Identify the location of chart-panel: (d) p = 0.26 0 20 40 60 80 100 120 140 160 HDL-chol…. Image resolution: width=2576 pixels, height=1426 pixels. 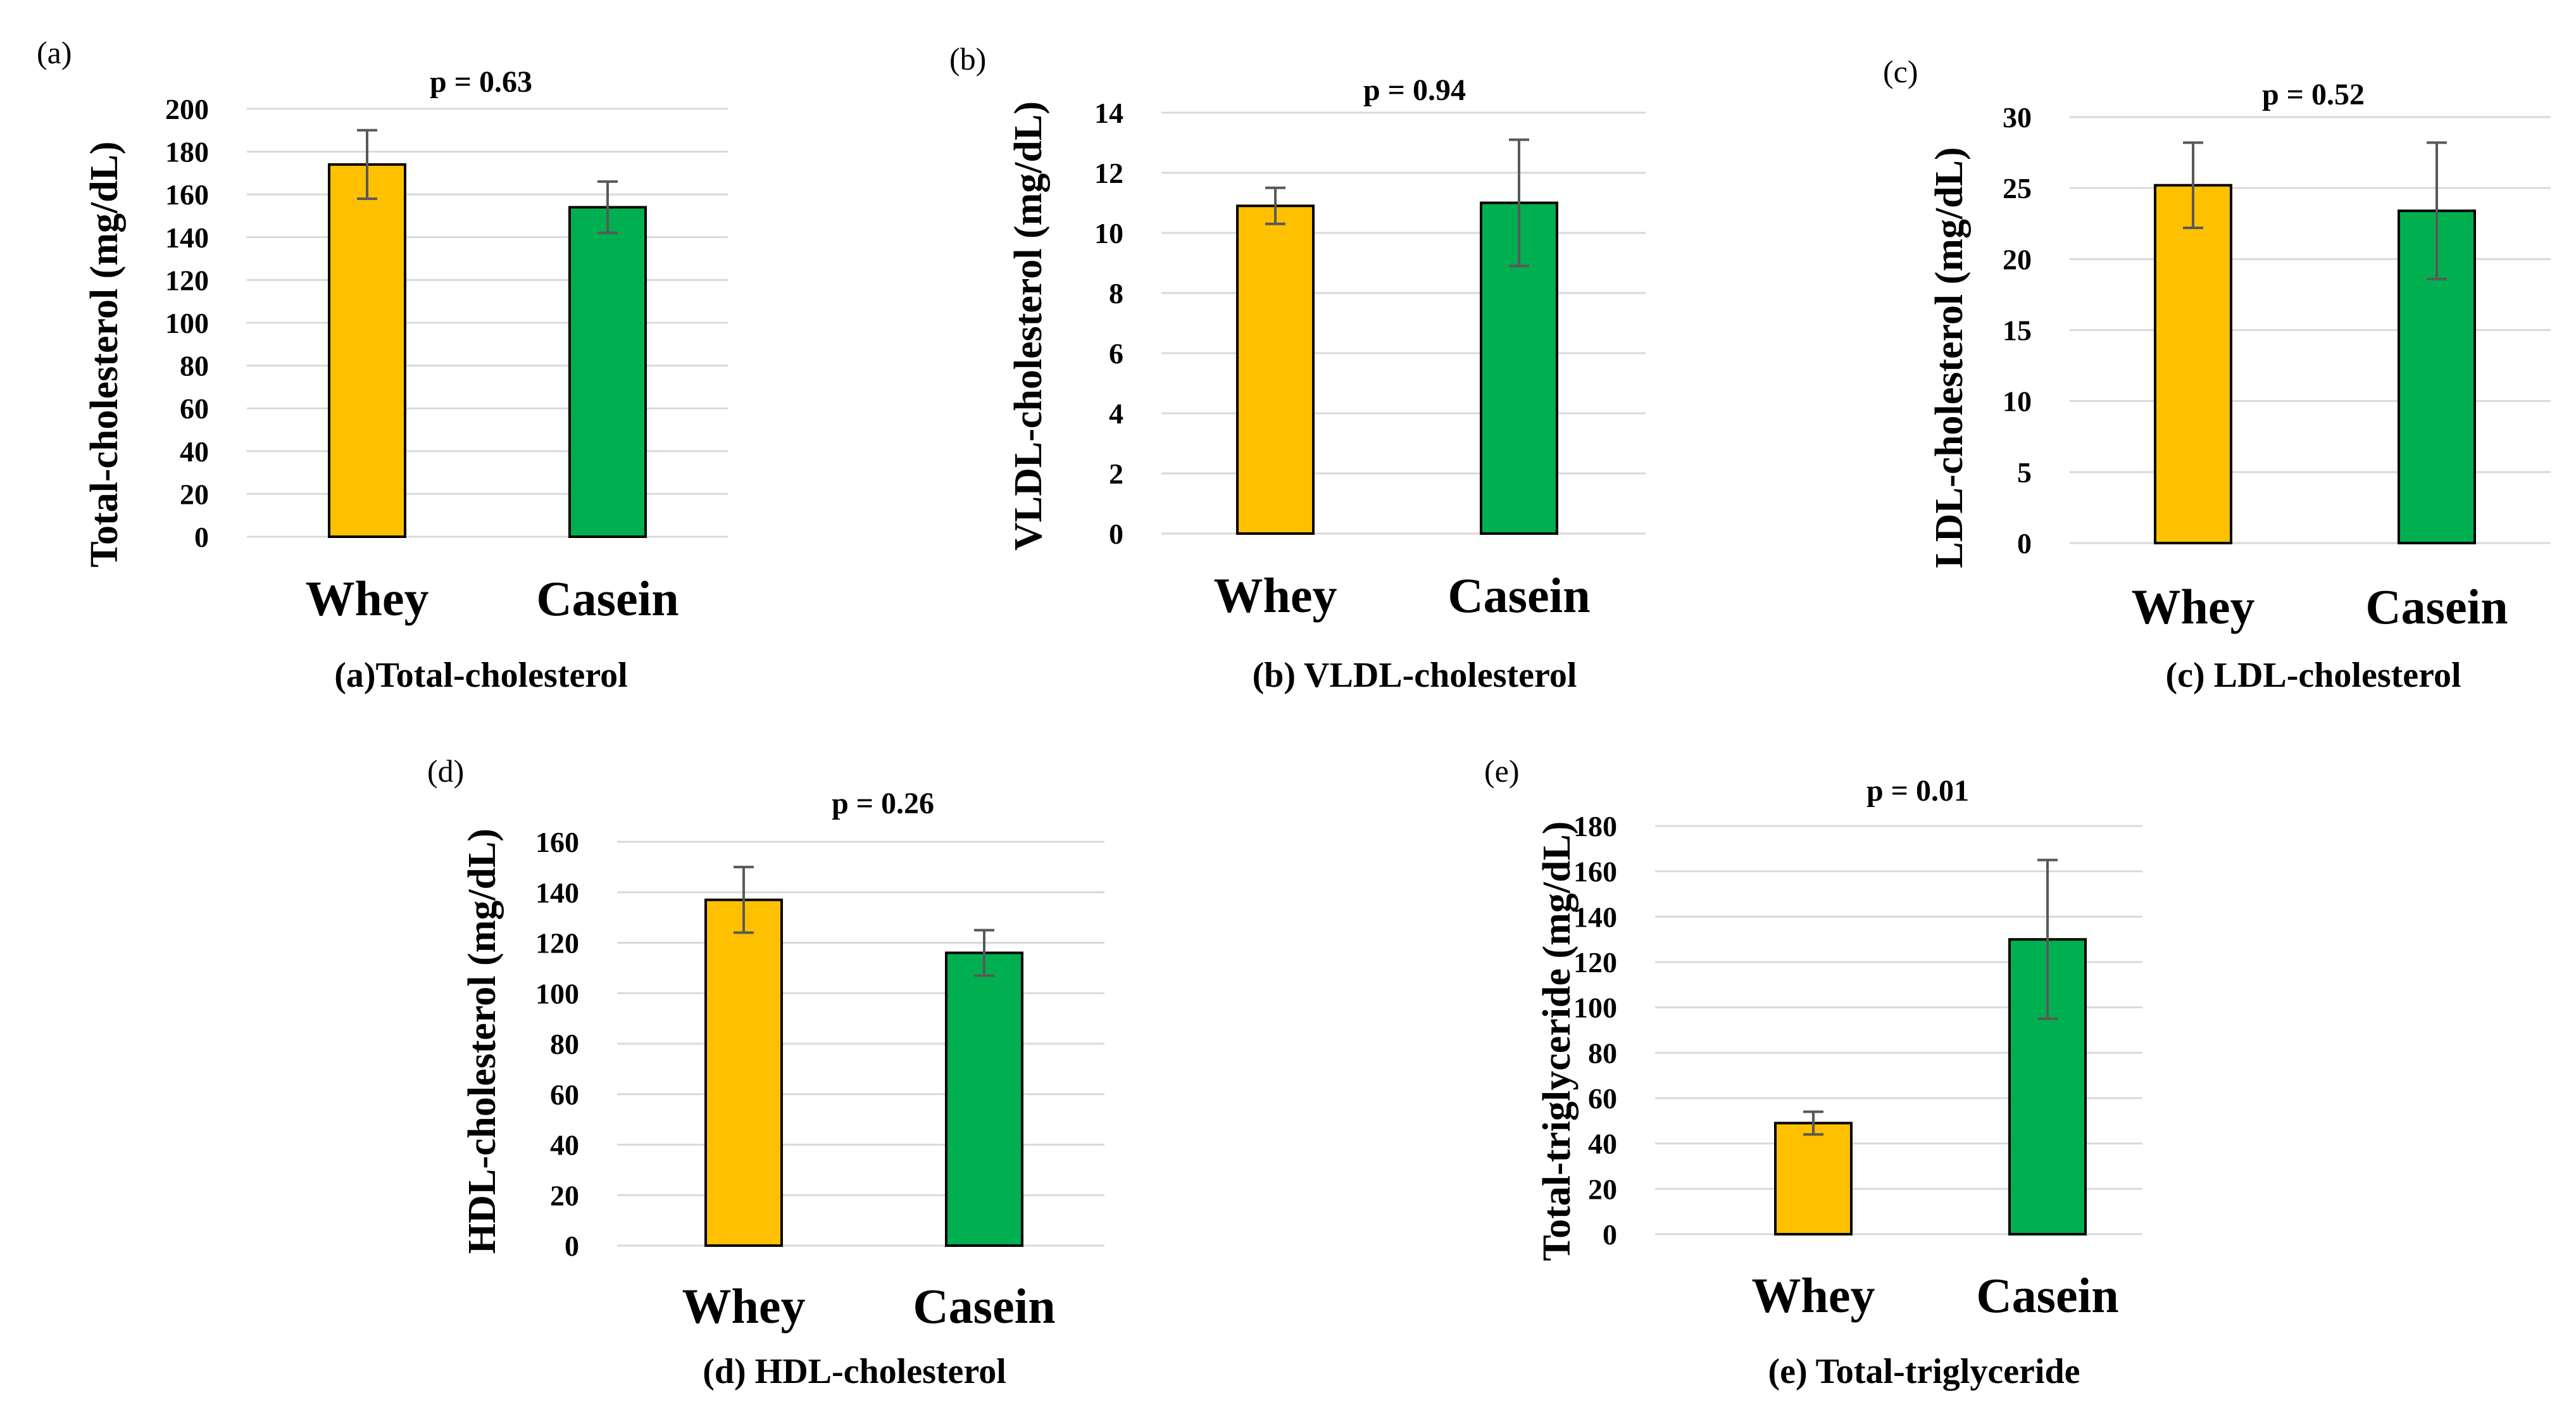
(765, 1072).